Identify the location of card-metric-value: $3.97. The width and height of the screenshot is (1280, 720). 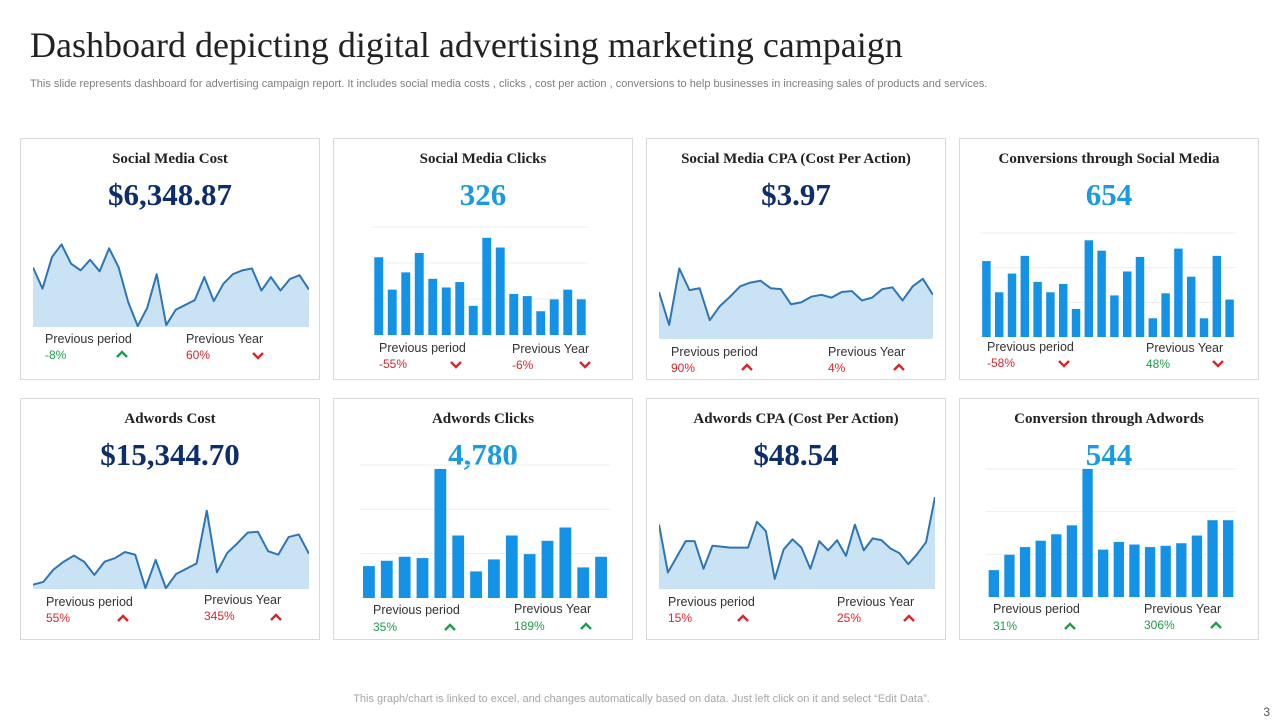
(796, 194).